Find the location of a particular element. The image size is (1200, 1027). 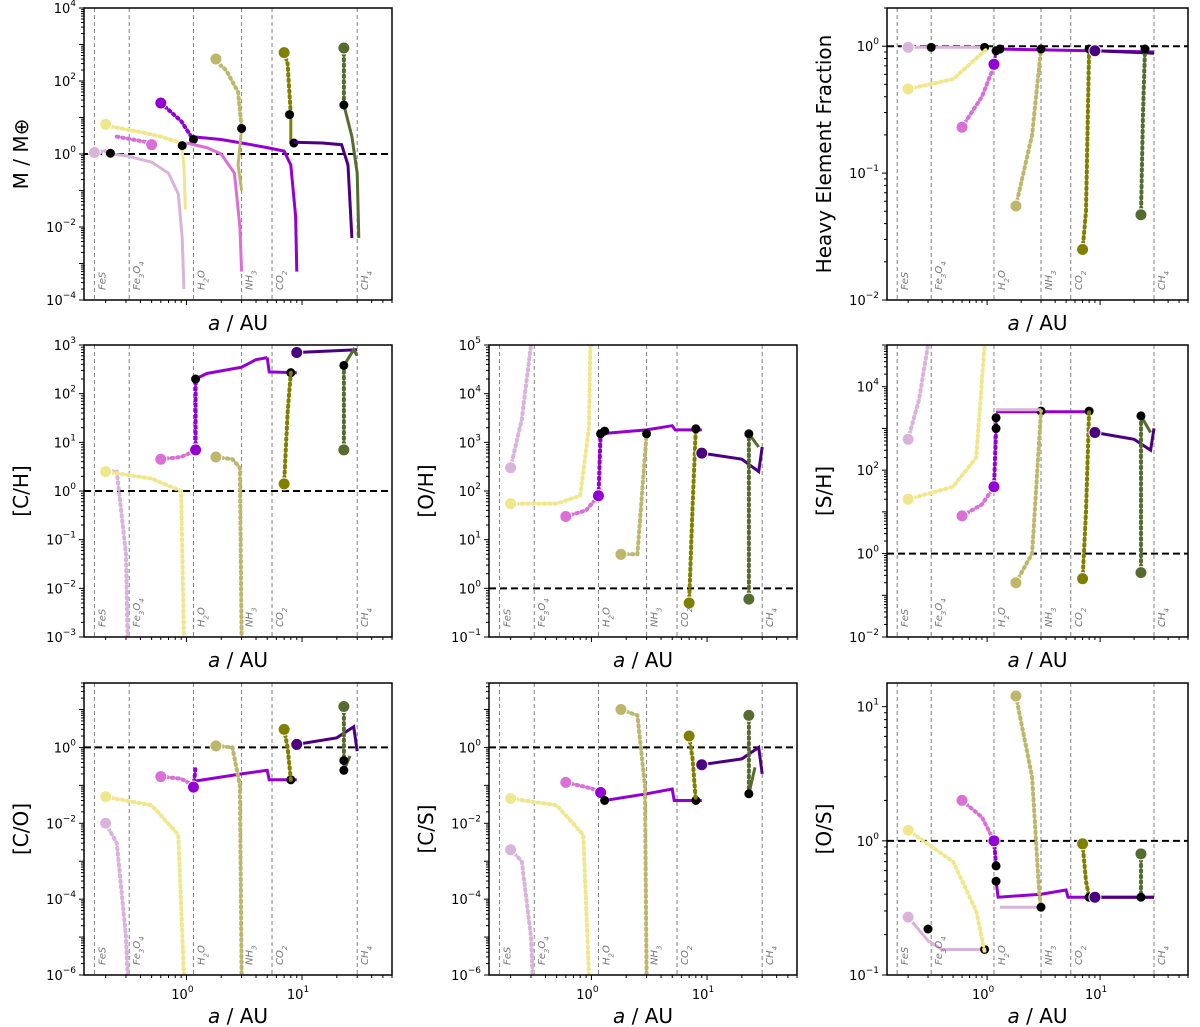

series-4-accretion is located at coordinates (633, 494).